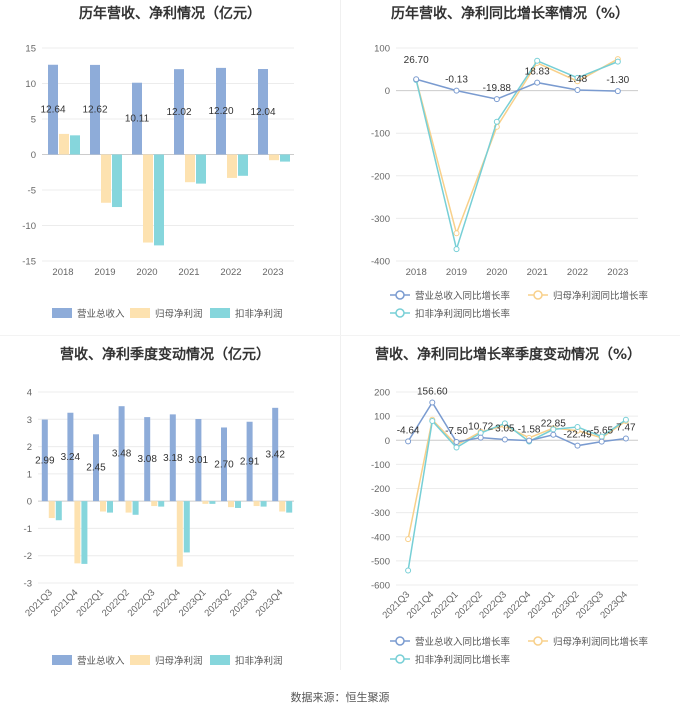 Image resolution: width=680 pixels, height=712 pixels. I want to click on y-tick-label: 1, so click(29, 474).